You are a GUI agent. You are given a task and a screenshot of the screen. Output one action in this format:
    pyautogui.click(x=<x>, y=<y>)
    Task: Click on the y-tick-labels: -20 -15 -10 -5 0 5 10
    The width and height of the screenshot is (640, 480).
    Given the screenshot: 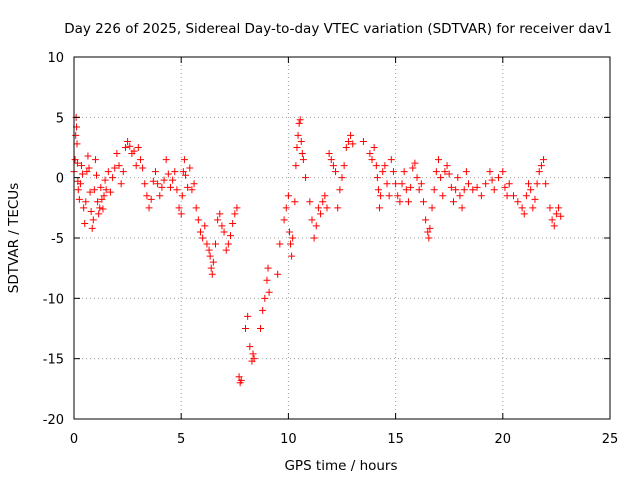 What is the action you would take?
    pyautogui.click(x=53, y=239)
    